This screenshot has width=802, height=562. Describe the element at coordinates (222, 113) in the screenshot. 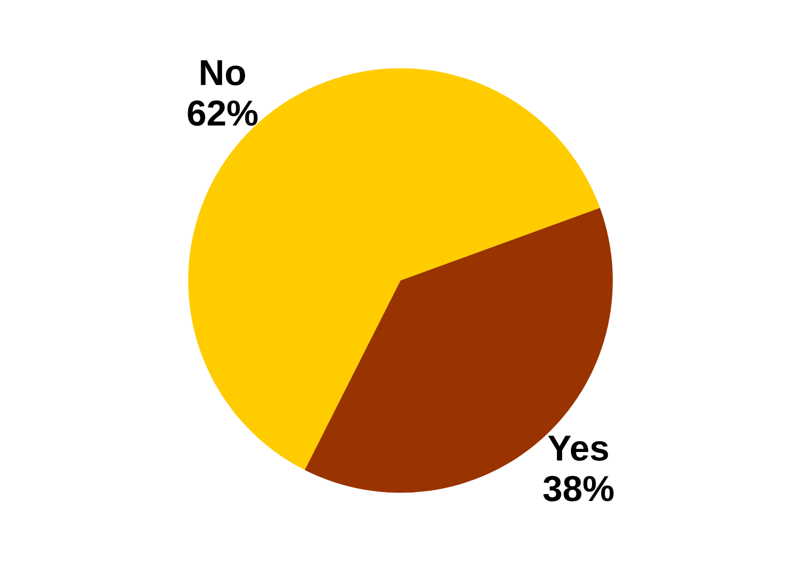

I see `data-label: 62%` at that location.